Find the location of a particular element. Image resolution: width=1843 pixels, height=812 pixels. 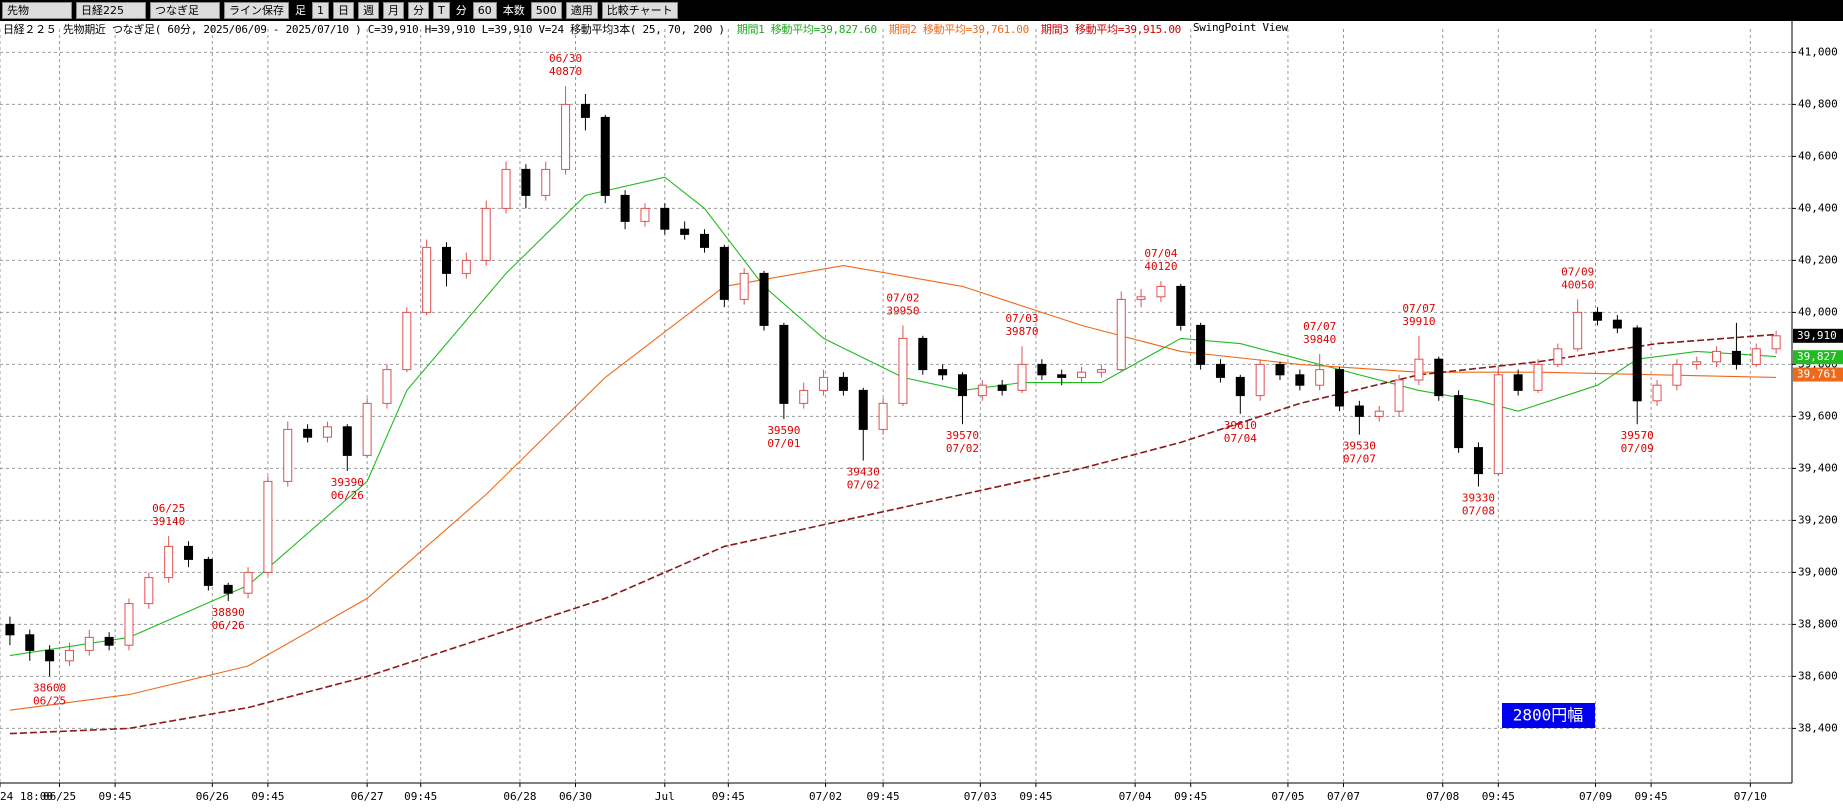

swing-label: 39140 is located at coordinates (168, 521).